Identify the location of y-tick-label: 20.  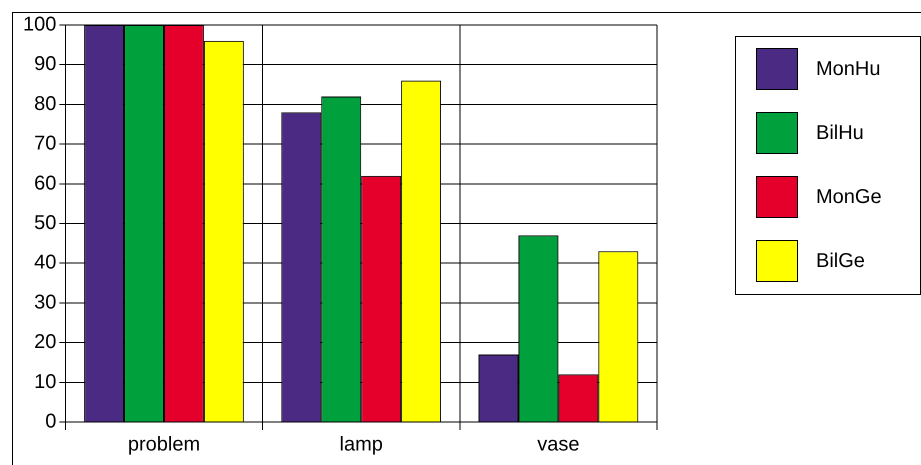
(45, 342).